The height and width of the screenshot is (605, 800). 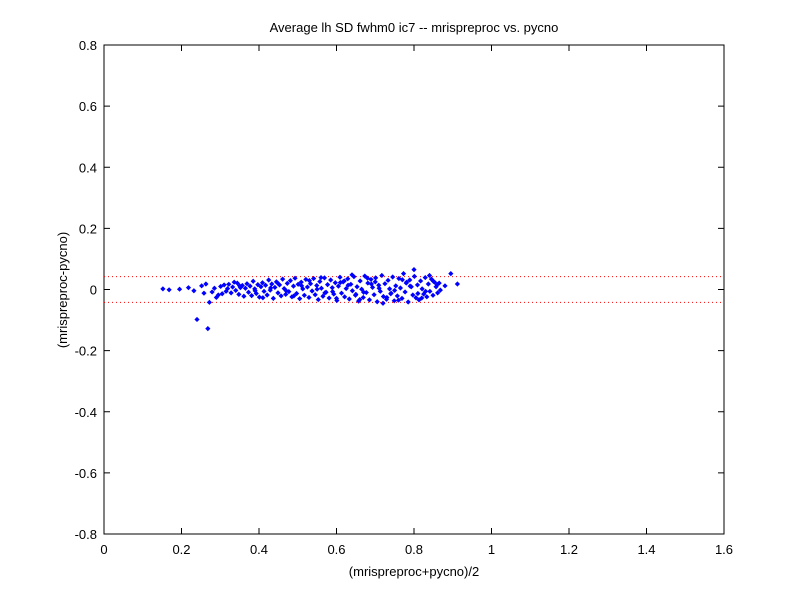 What do you see at coordinates (414, 549) in the screenshot?
I see `x-tick-label: 0.8` at bounding box center [414, 549].